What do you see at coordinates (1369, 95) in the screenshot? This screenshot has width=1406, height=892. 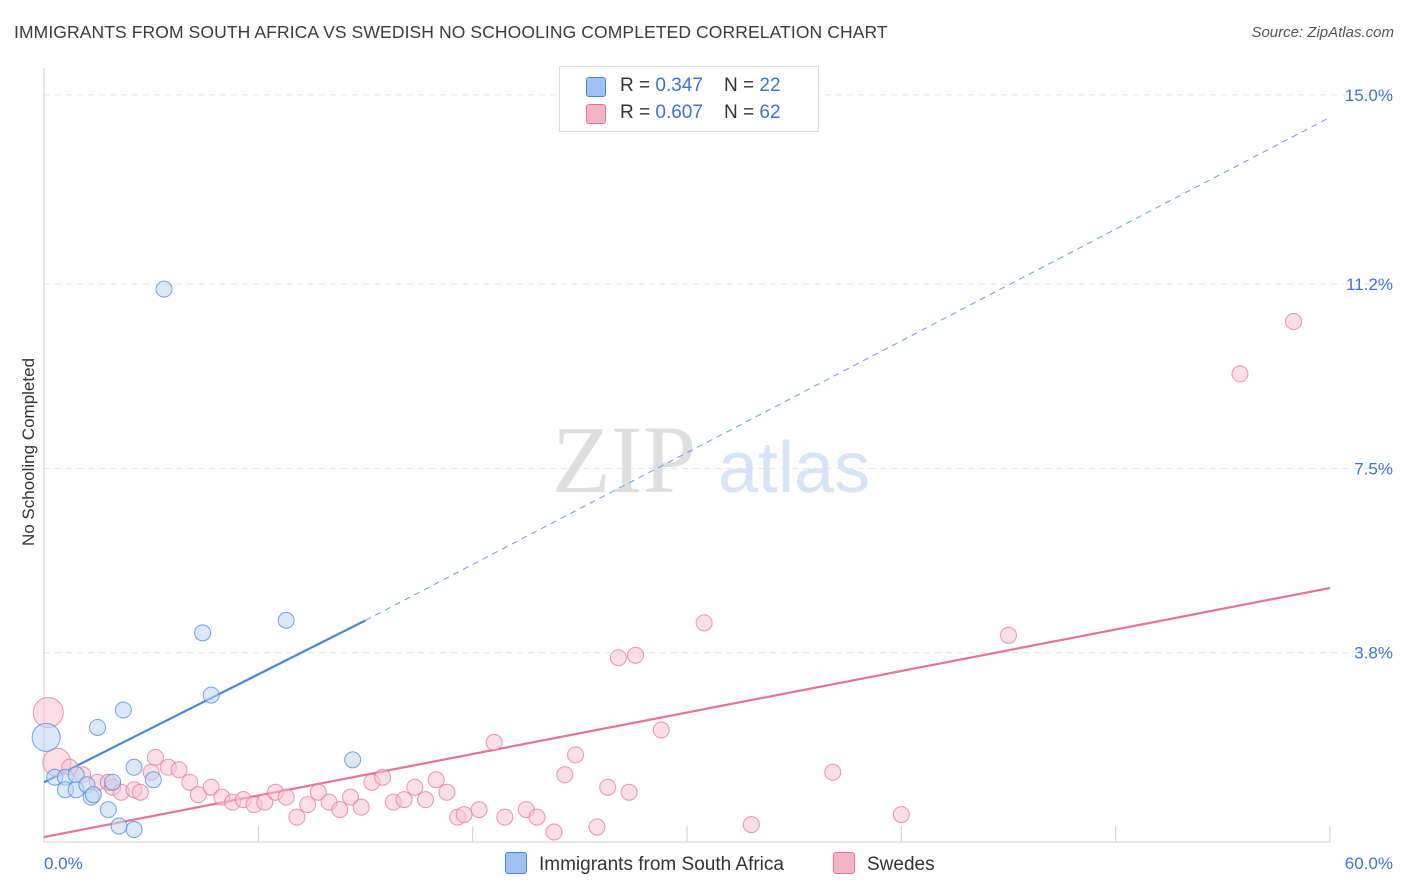 I see `y-tick-label: 15.0%` at bounding box center [1369, 95].